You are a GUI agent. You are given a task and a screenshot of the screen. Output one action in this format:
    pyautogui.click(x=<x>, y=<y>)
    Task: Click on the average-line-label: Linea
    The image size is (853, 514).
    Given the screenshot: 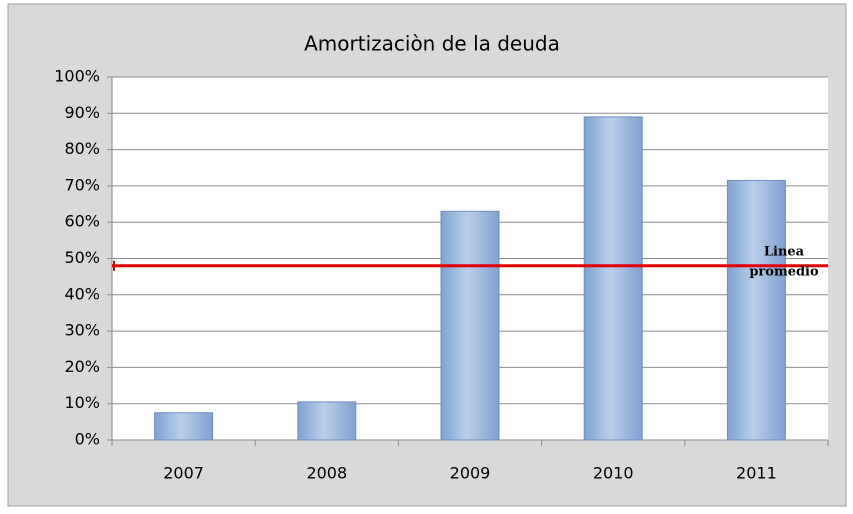 What is the action you would take?
    pyautogui.click(x=784, y=252)
    